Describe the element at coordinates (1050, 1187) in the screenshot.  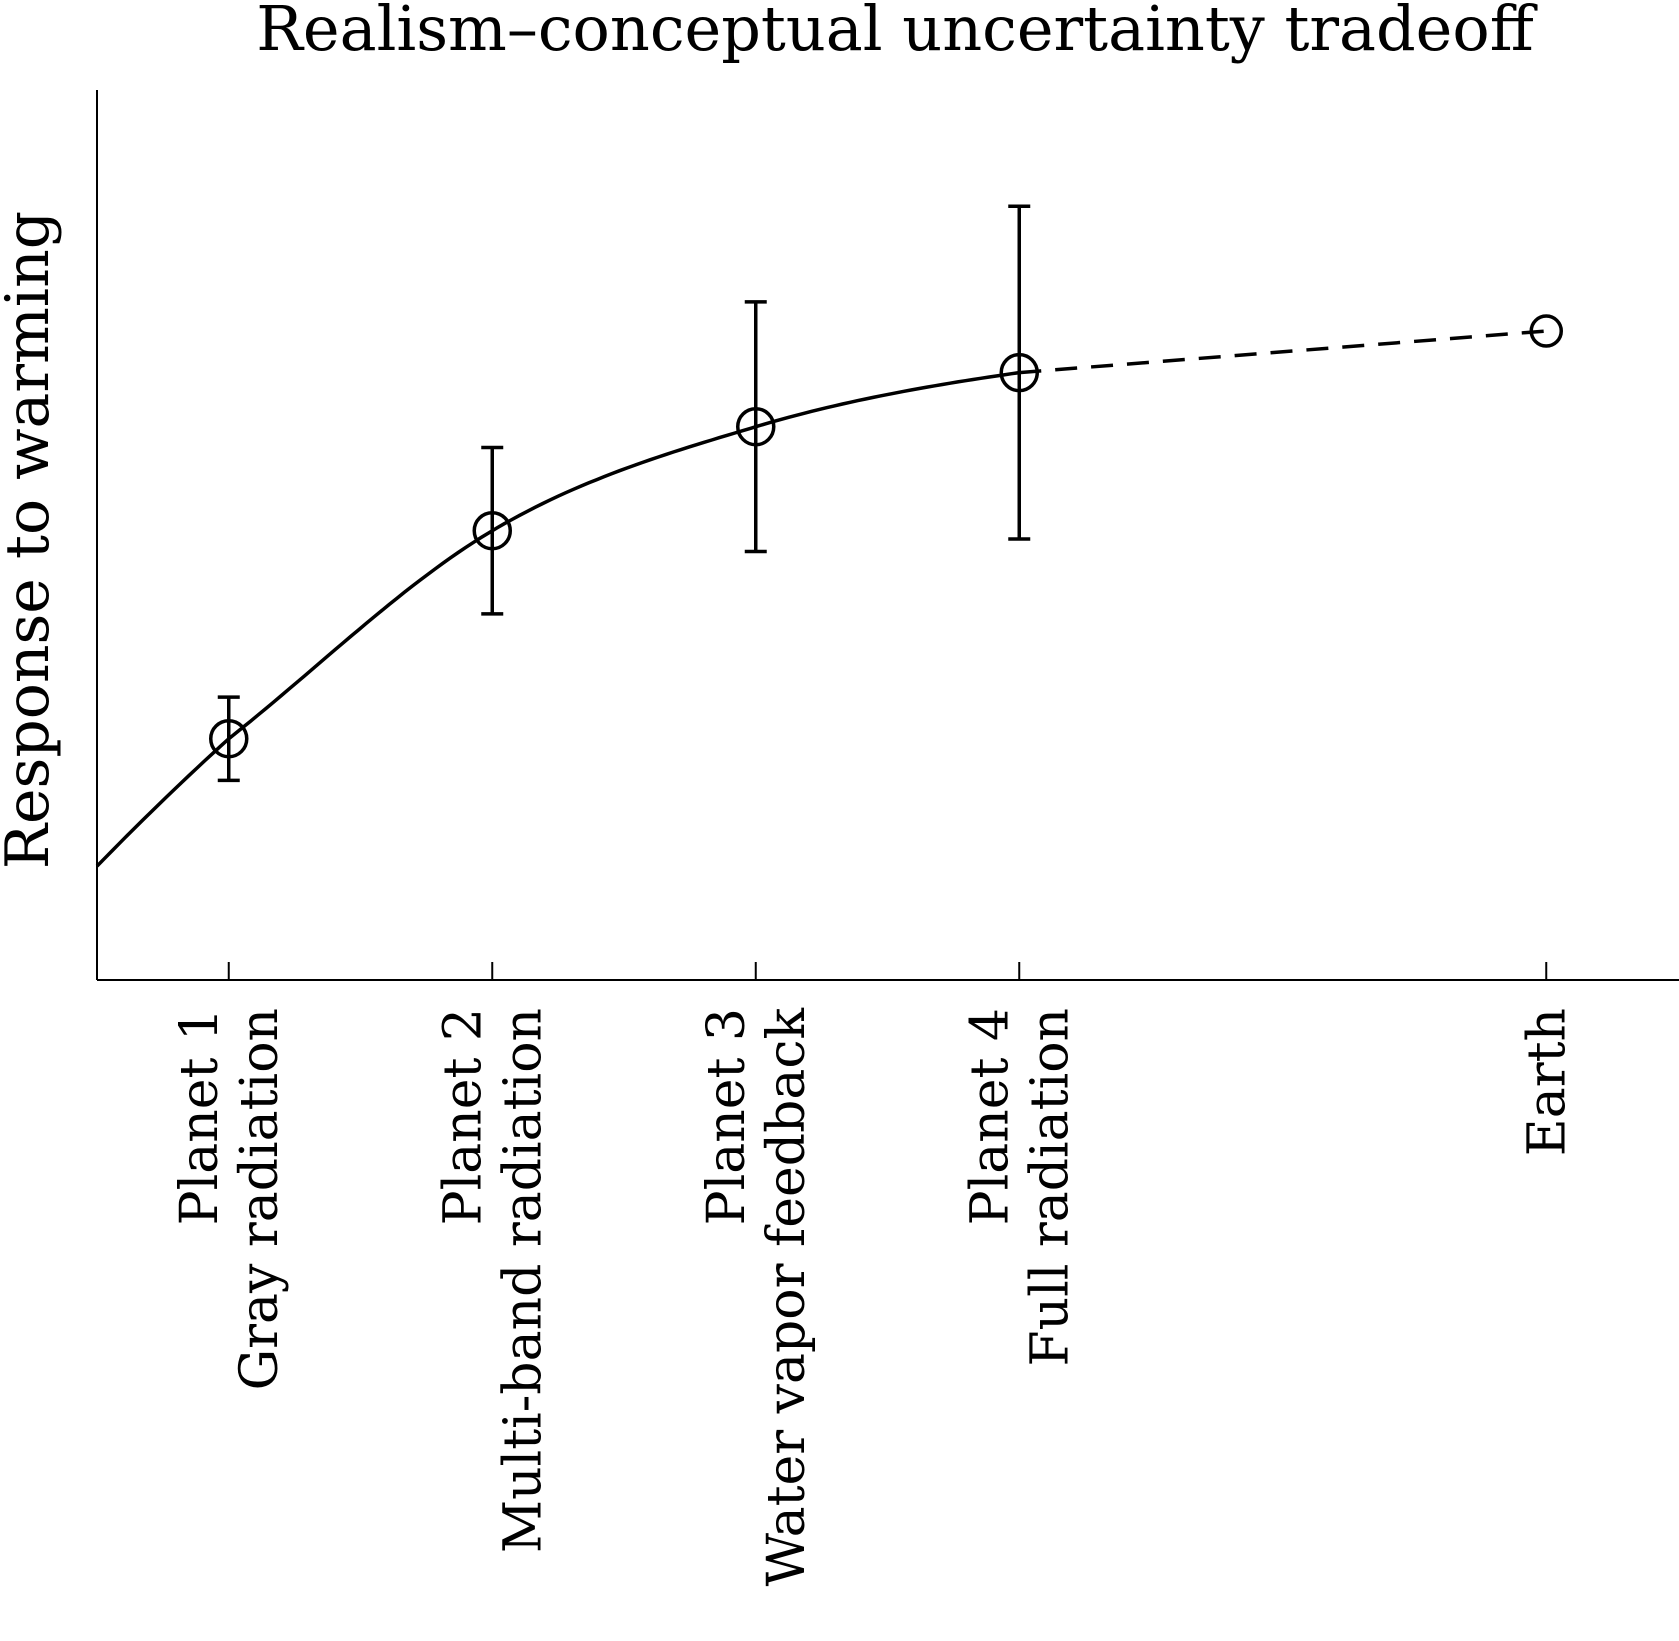
I see `x-tick-label: Full radiation` at that location.